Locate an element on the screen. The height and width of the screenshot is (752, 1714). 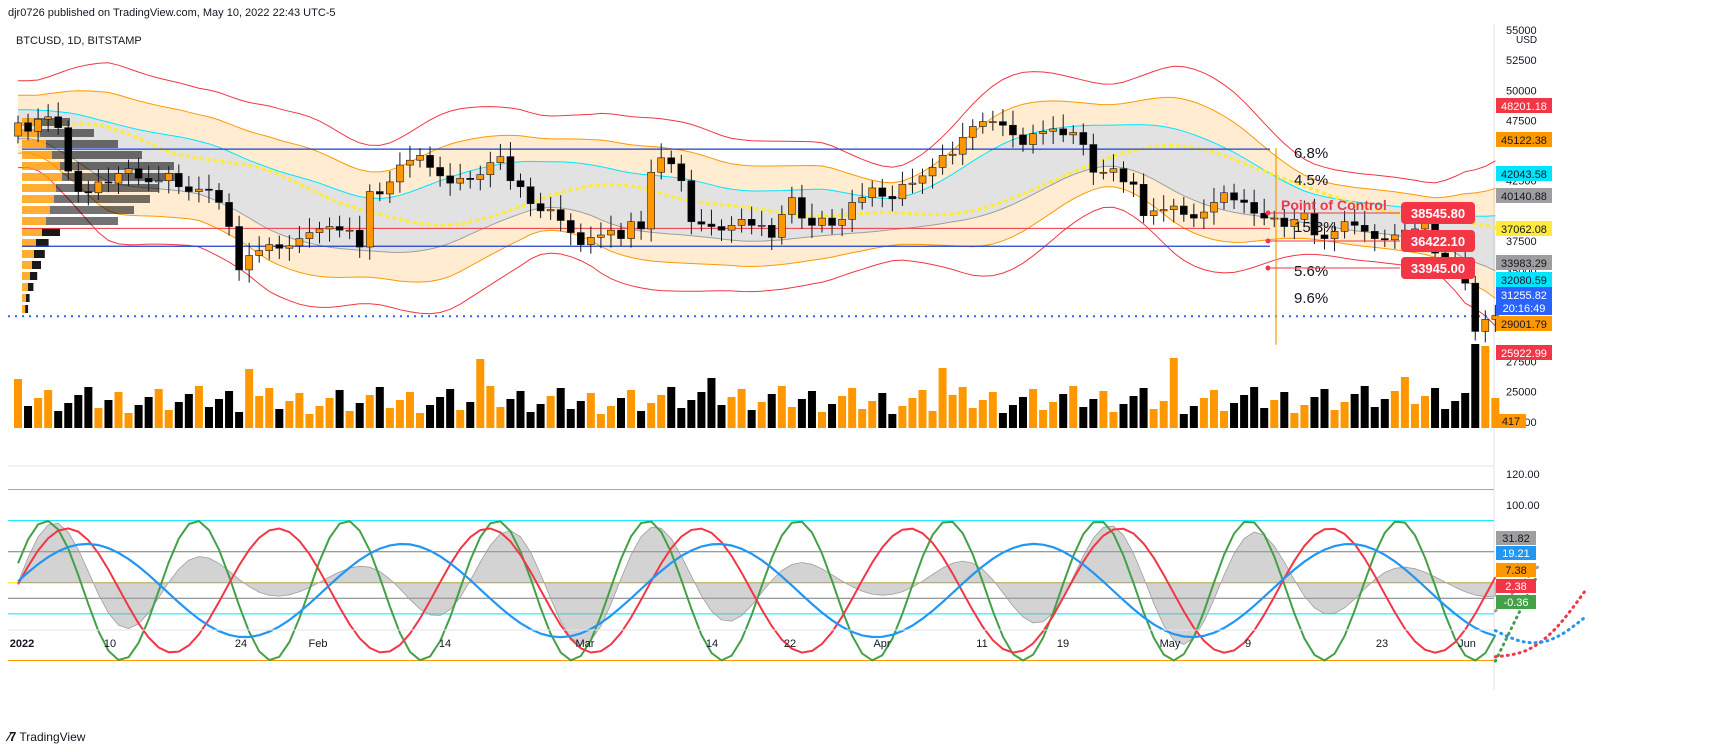
time-axis-label: Feb is located at coordinates (318, 644).